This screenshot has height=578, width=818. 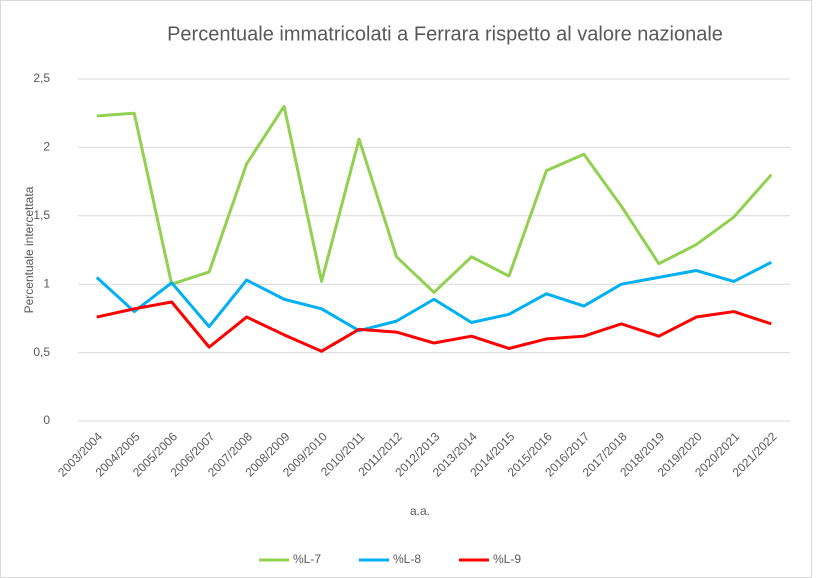 I want to click on y-tick-label: 1, so click(x=46, y=283).